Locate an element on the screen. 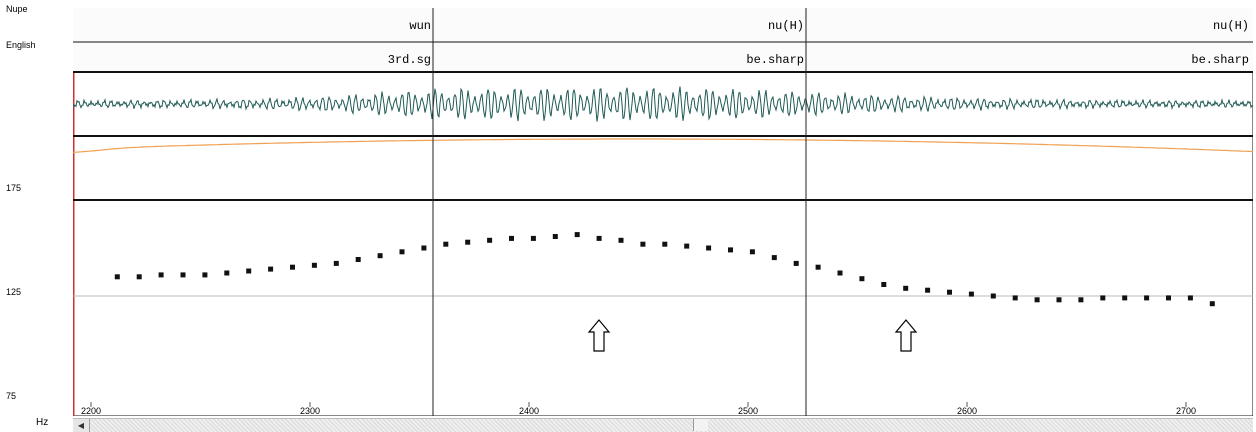 The width and height of the screenshot is (1256, 432). english-cell-1: 3rd.sg is located at coordinates (409, 60).